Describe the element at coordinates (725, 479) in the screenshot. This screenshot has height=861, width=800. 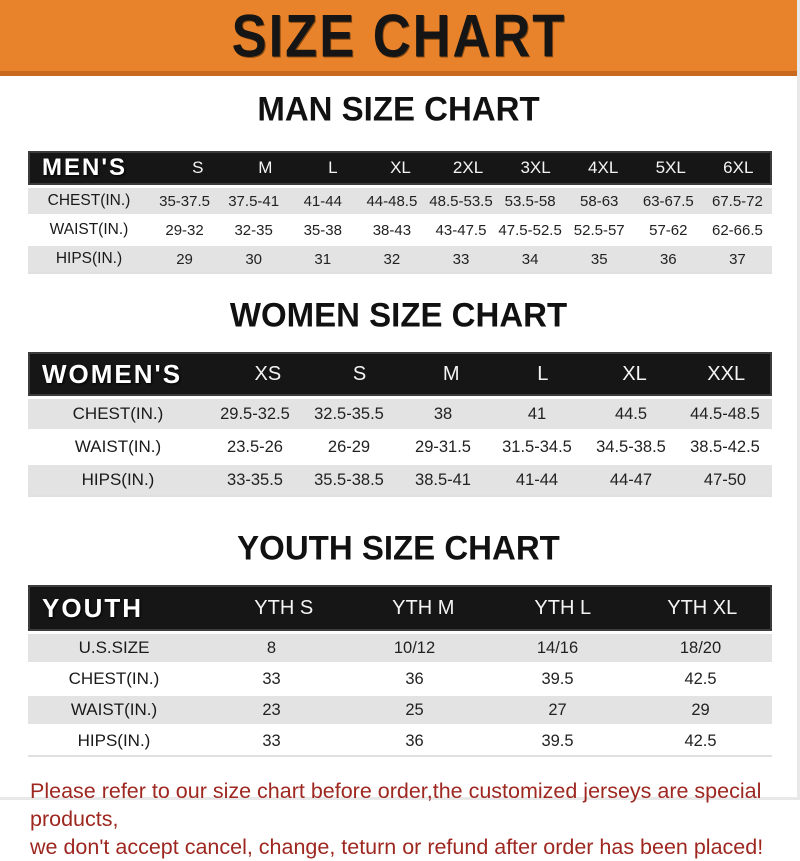
I see `size-value-cell: 47-50` at that location.